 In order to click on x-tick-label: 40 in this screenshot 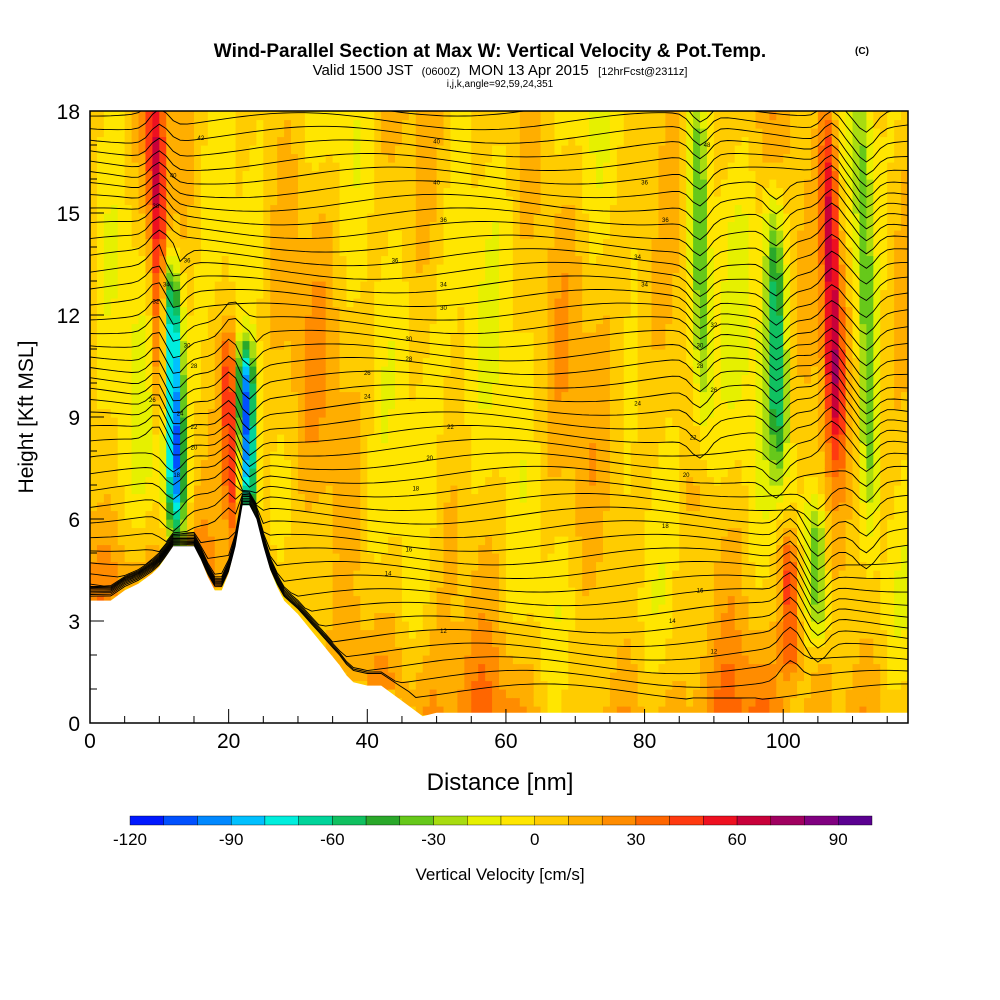, I will do `click(367, 741)`.